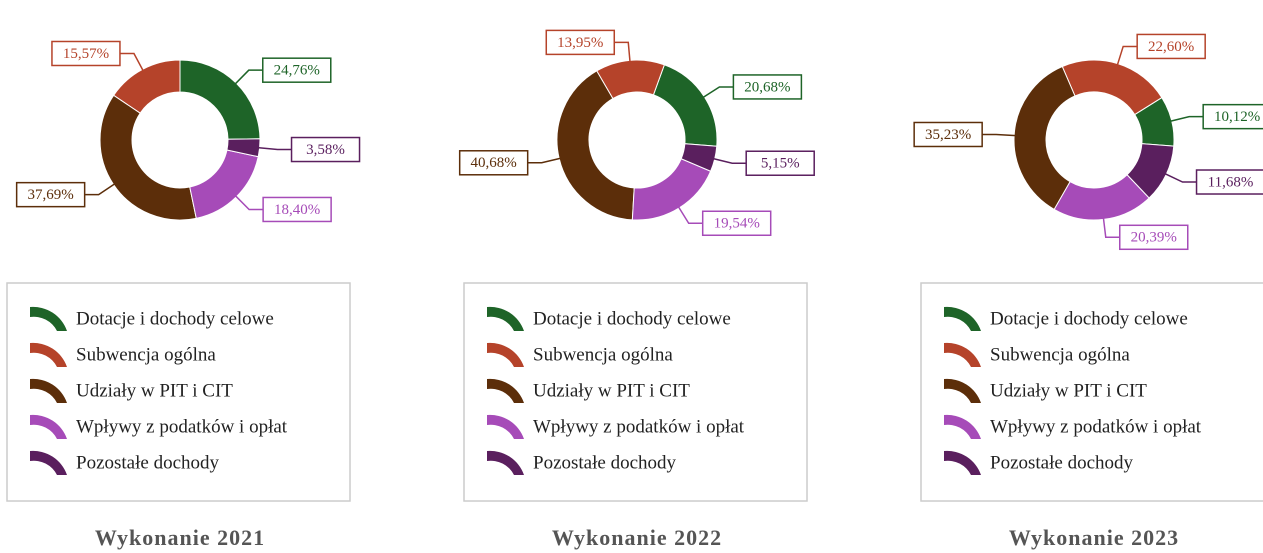  I want to click on data-label: 37,69%, so click(51, 195).